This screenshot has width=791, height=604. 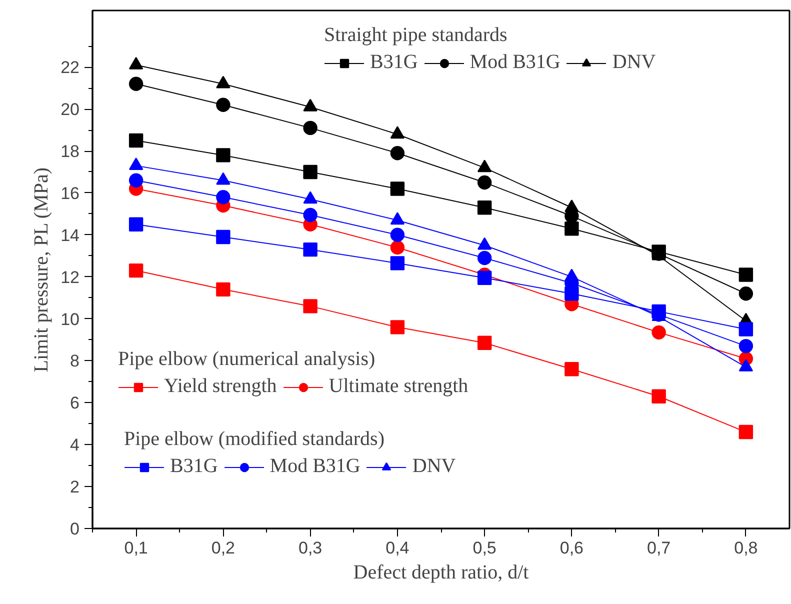 I want to click on x-tick-label: 0,3, so click(x=310, y=548).